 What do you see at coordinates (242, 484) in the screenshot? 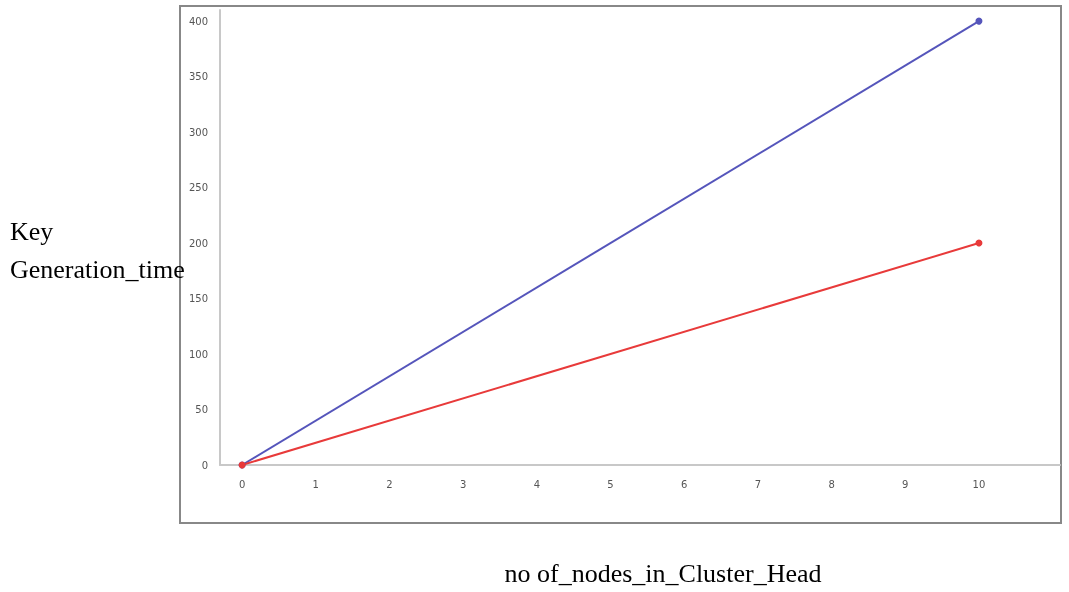
I see `x-tick-label: 0` at bounding box center [242, 484].